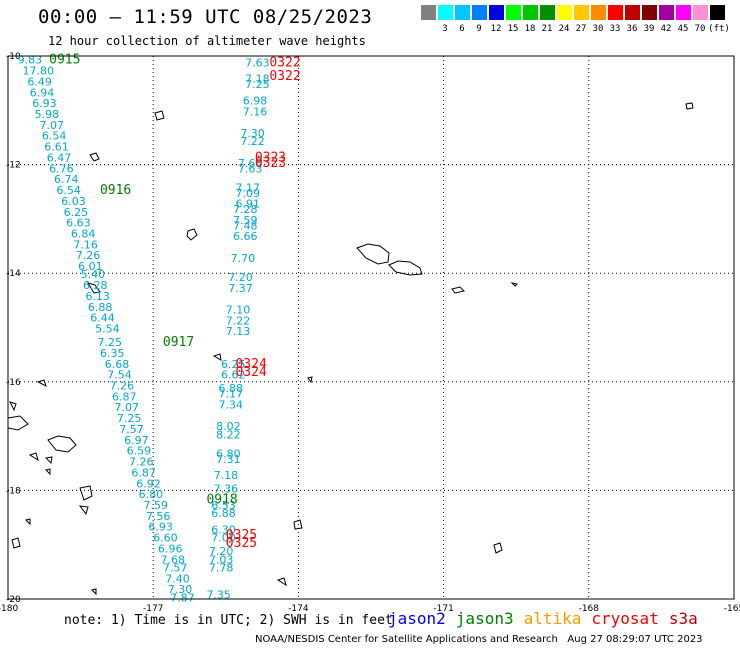  Describe the element at coordinates (13, 600) in the screenshot. I see `y-tick-label: -20` at that location.